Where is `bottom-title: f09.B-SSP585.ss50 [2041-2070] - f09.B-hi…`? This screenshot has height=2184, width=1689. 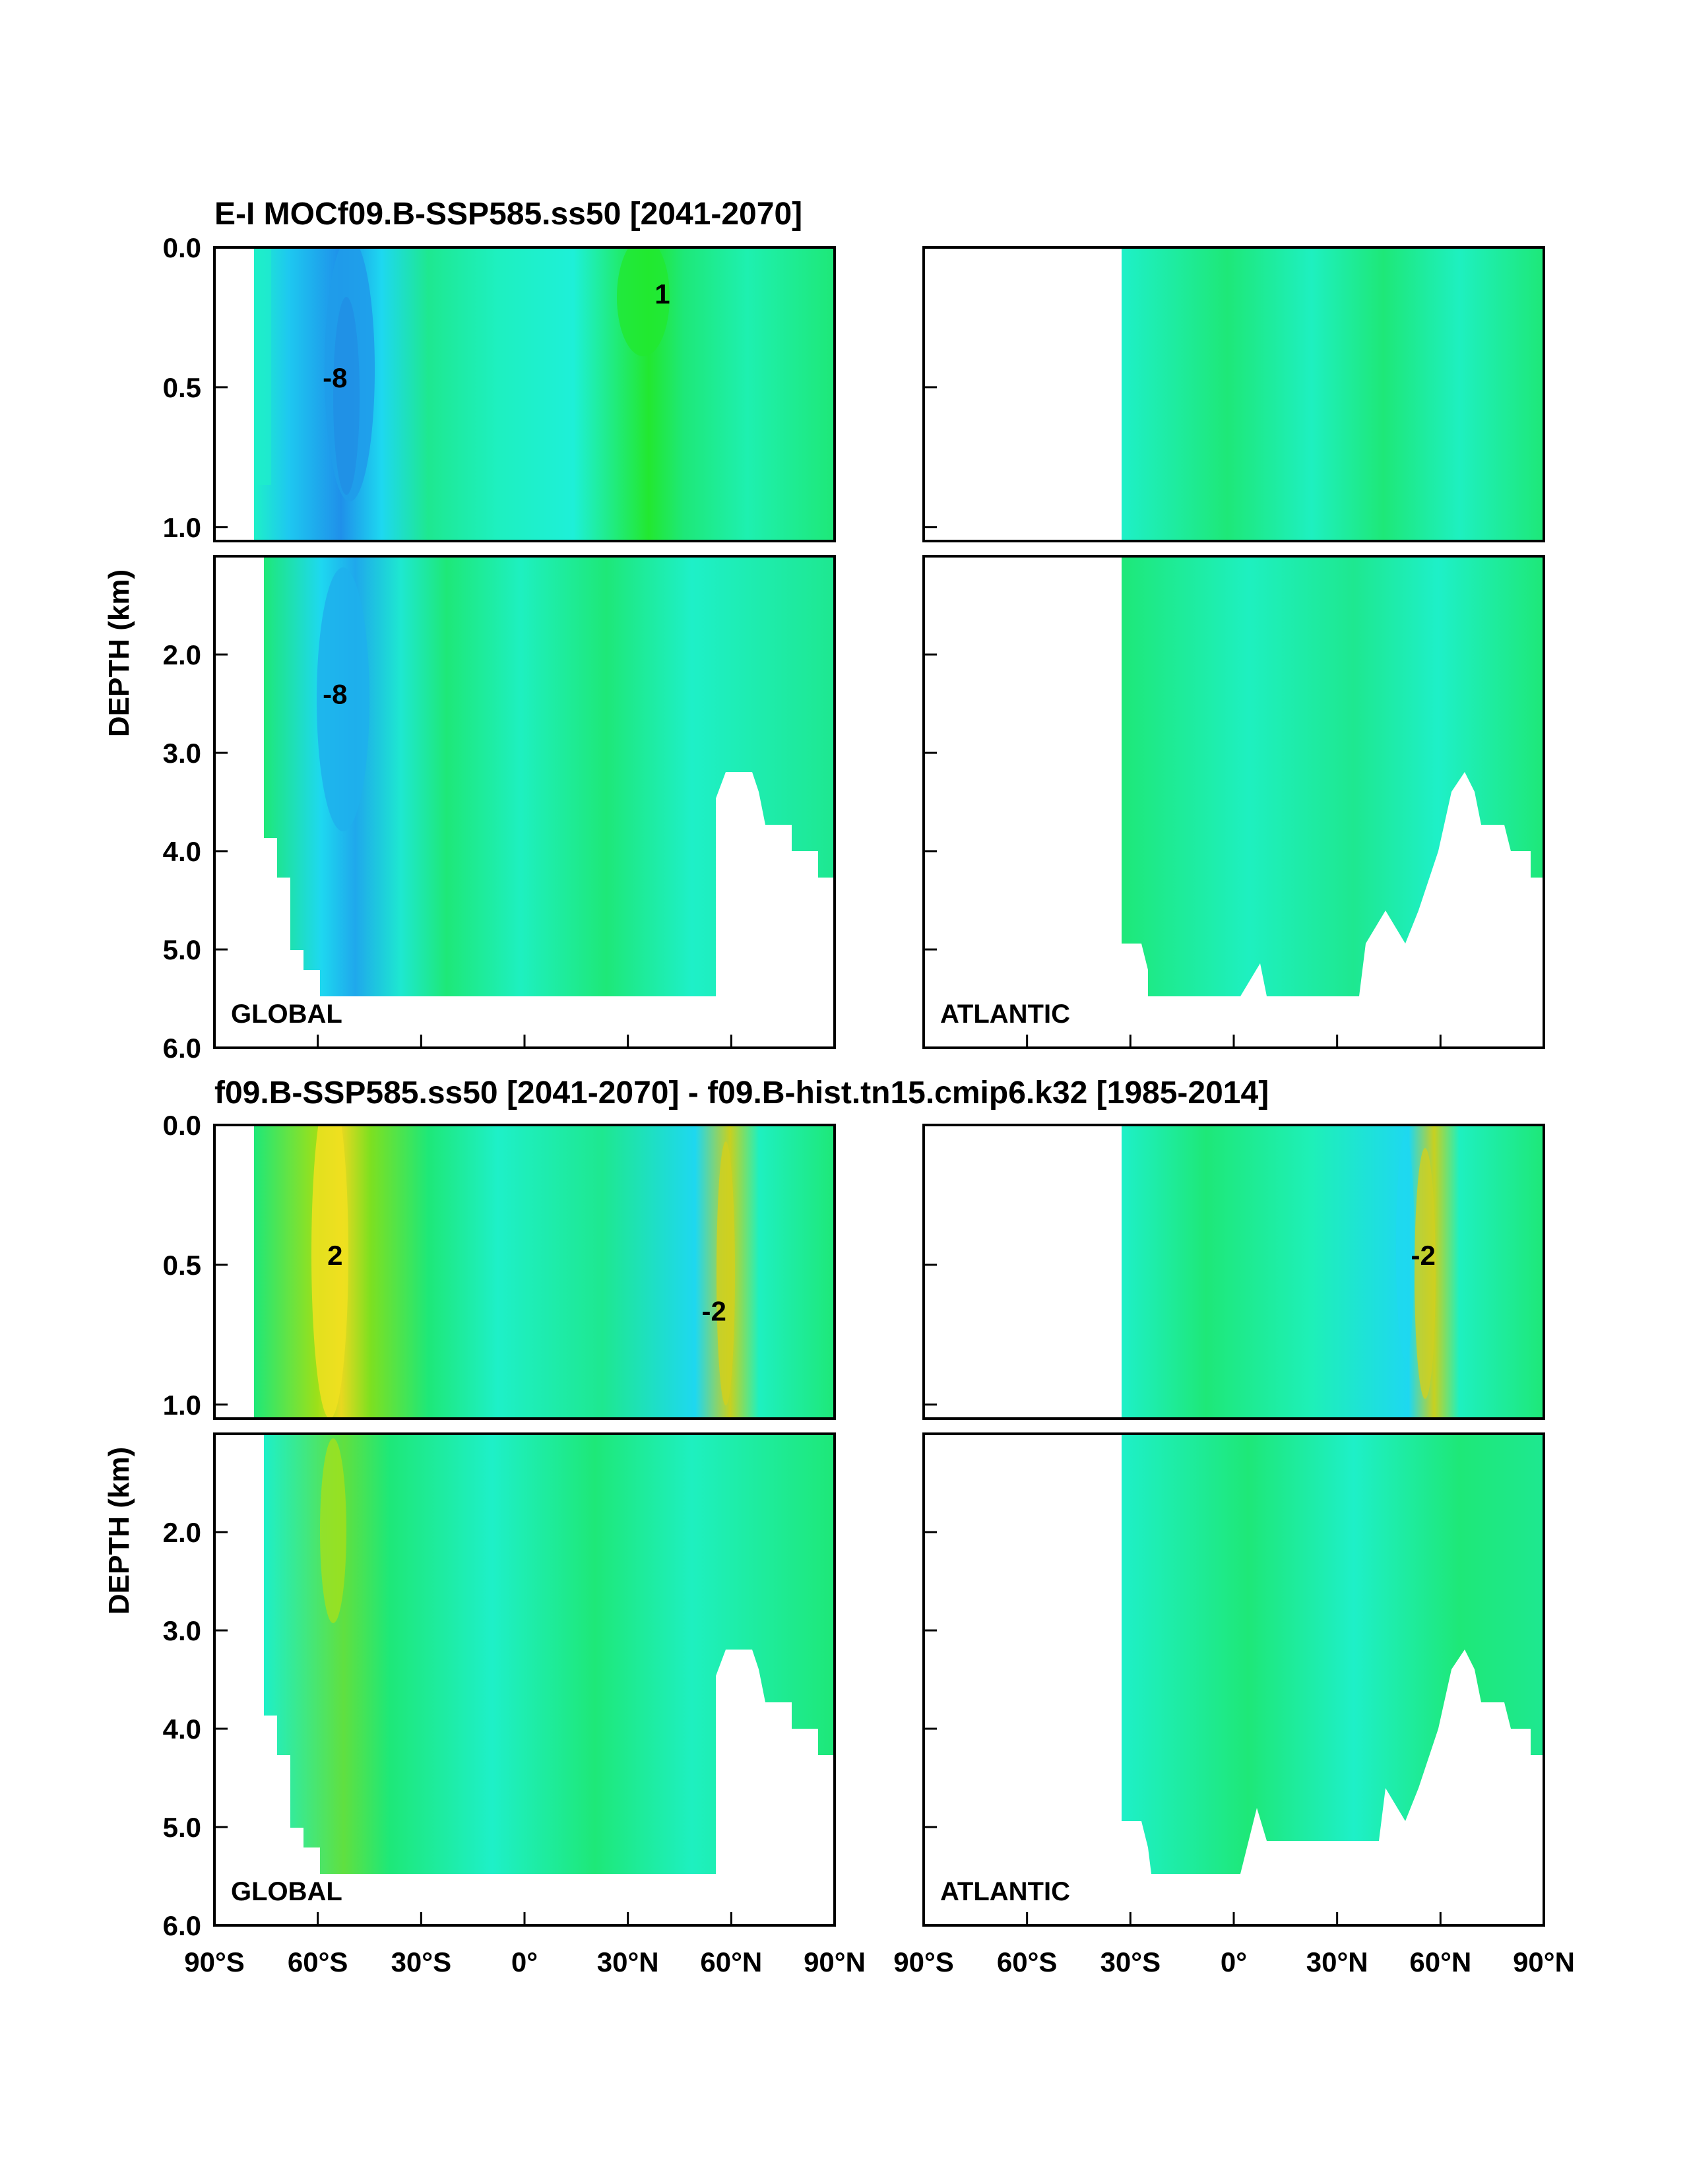
bottom-title: f09.B-SSP585.ss50 [2041-2070] - f09.B-hi… is located at coordinates (742, 1093).